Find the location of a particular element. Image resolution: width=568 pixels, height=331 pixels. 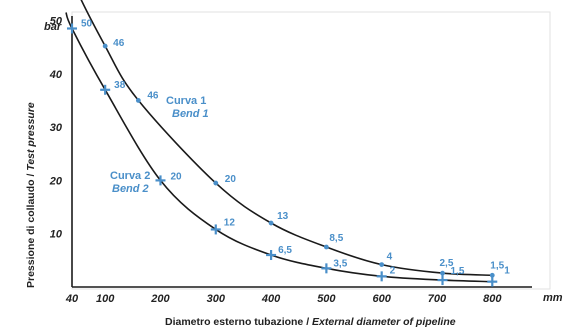

y-tick-labels: 10 20 30 40 50 is located at coordinates (56, 128).